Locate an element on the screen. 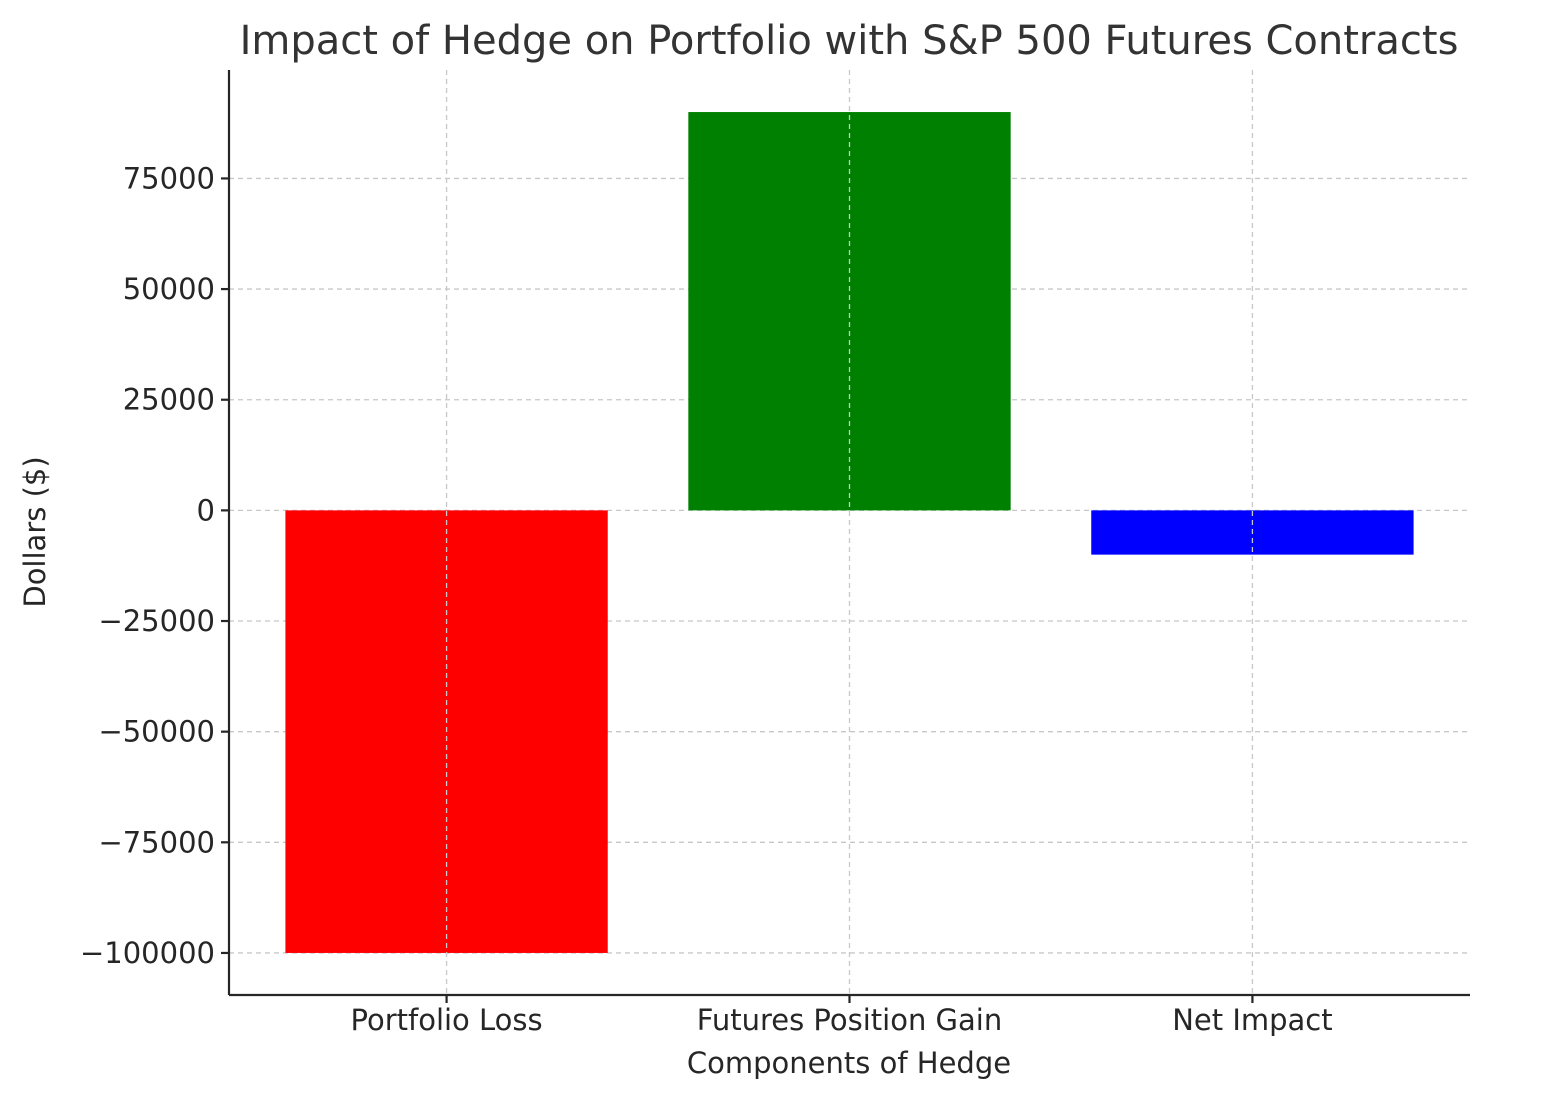 The image size is (1547, 1101). y-tick-label: 50000 is located at coordinates (169, 289).